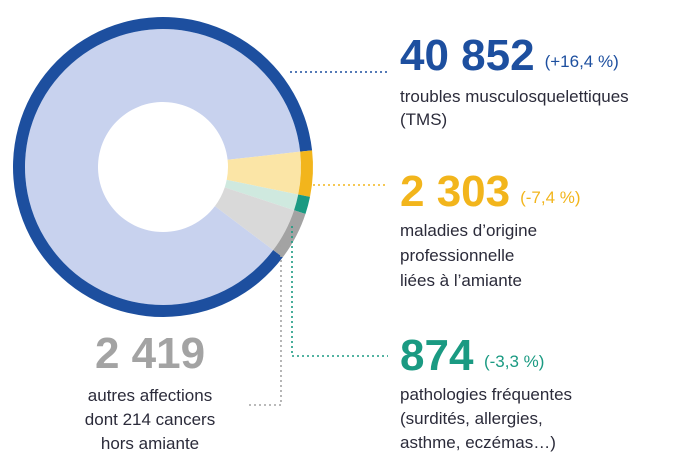  I want to click on description: troubles musculosquelettiques, so click(514, 96).